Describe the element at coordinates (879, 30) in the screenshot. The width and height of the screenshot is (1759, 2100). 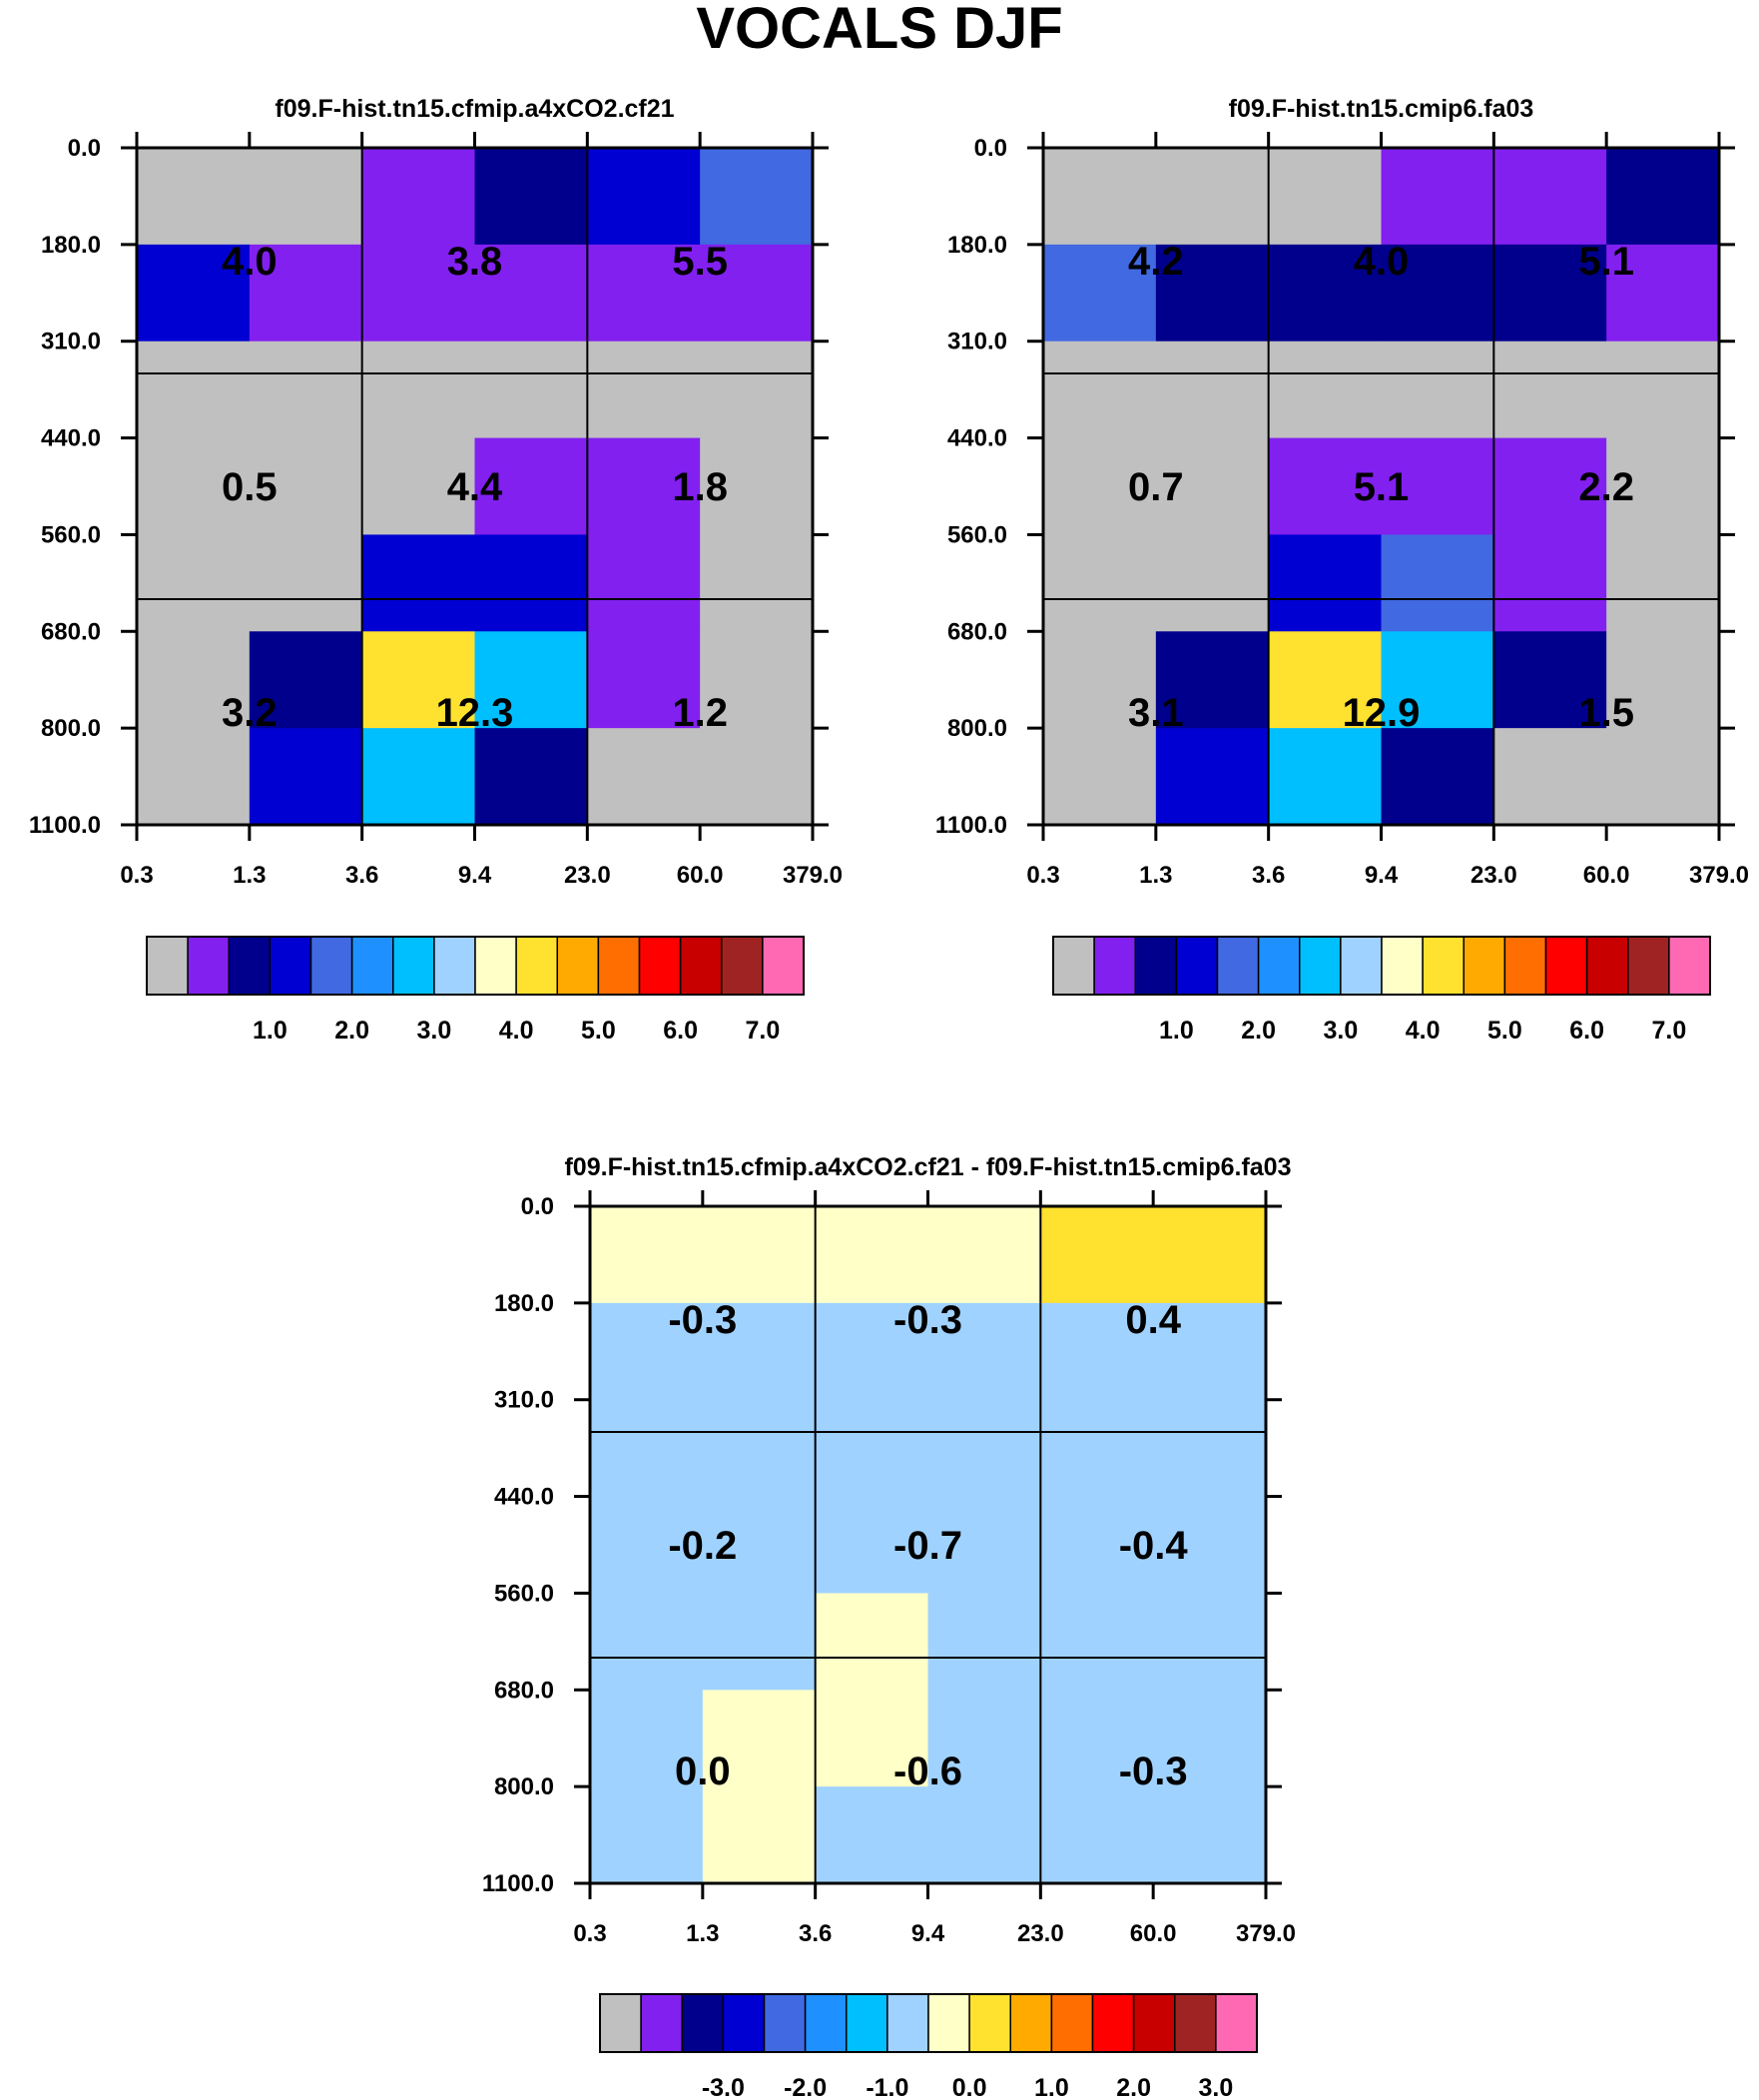
I see `figure-title: VOCALS DJF` at that location.